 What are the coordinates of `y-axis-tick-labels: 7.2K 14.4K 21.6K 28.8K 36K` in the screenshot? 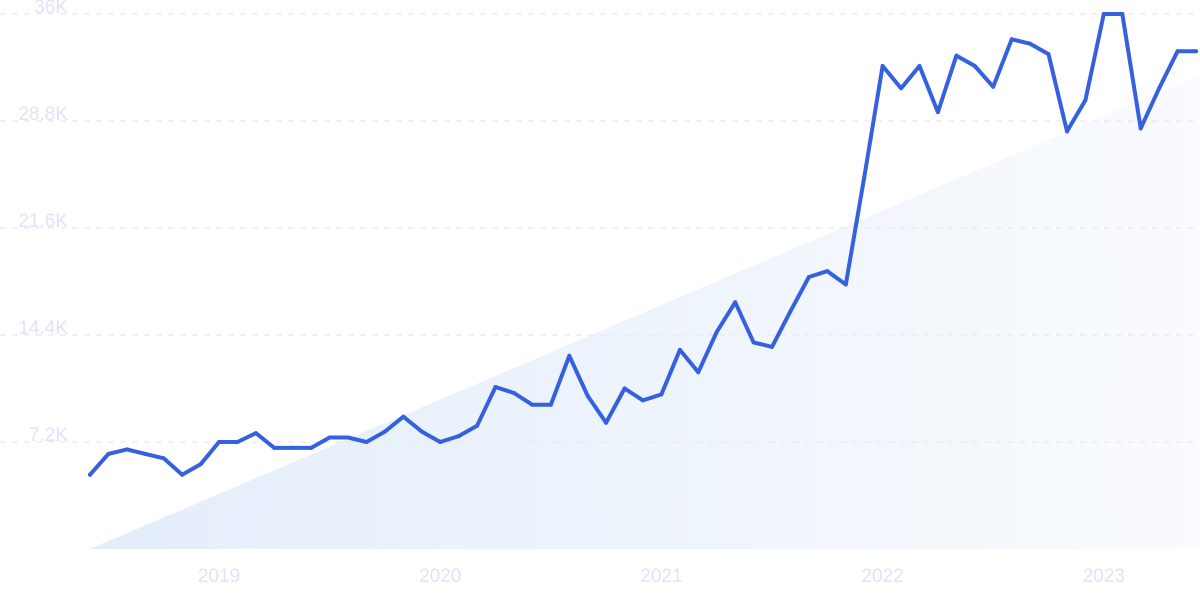 It's located at (43, 223).